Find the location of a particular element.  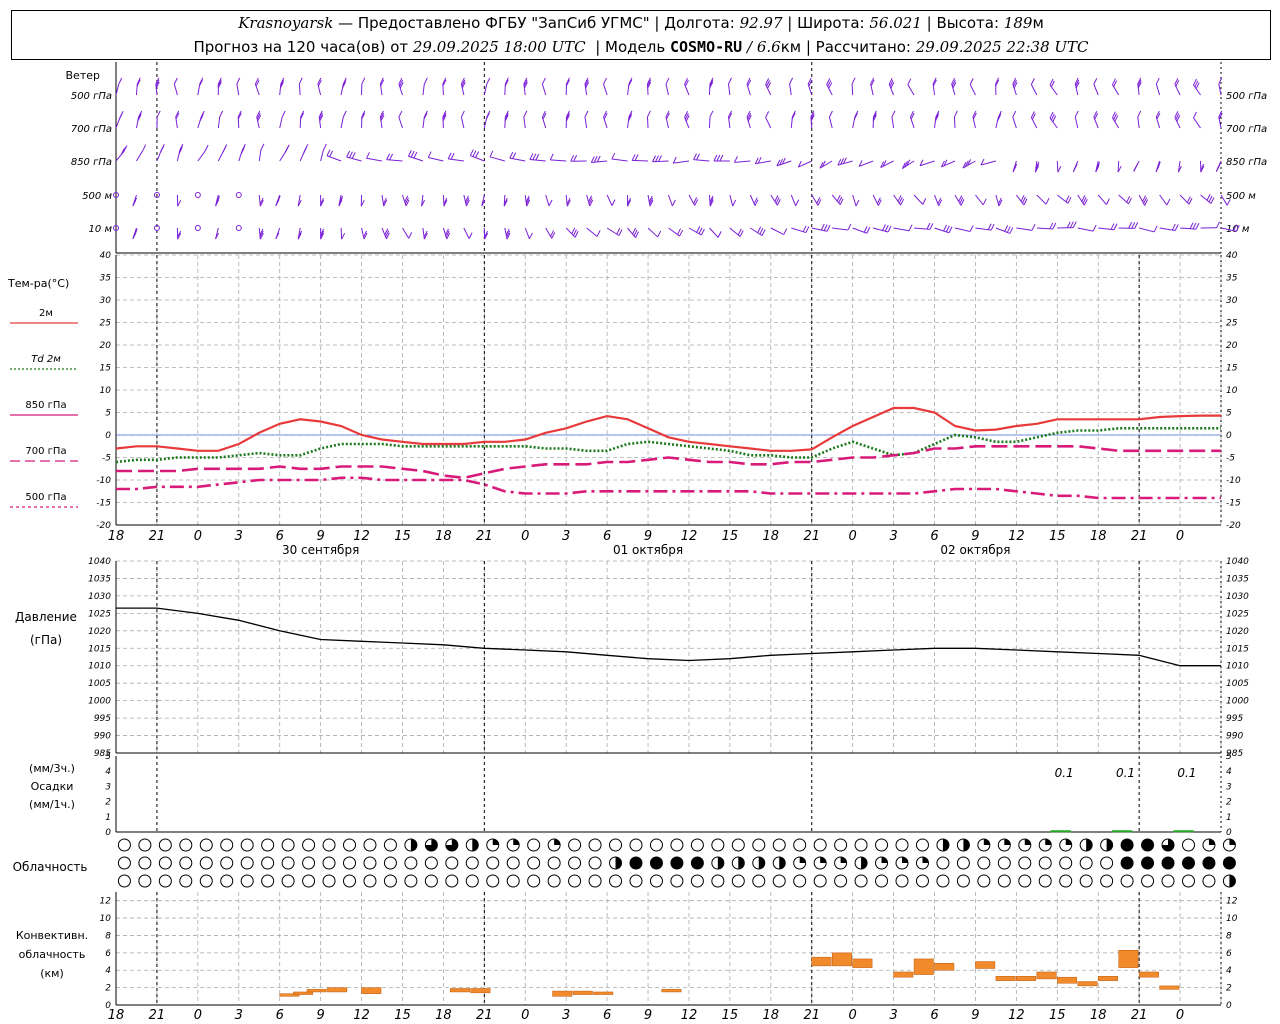

conv-unit: (км) is located at coordinates (52, 973).